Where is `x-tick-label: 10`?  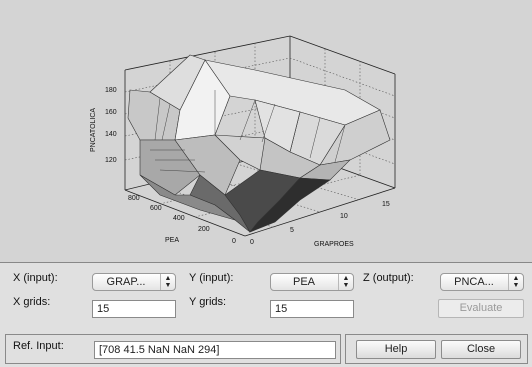
x-tick-label: 10 is located at coordinates (344, 216).